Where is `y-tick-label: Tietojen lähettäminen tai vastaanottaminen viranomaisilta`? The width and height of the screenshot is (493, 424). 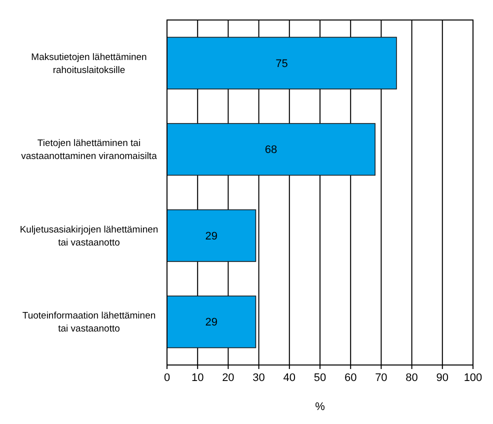
y-tick-label: Tietojen lähettäminen tai vastaanottaminen viranomaisilta is located at coordinates (89, 150).